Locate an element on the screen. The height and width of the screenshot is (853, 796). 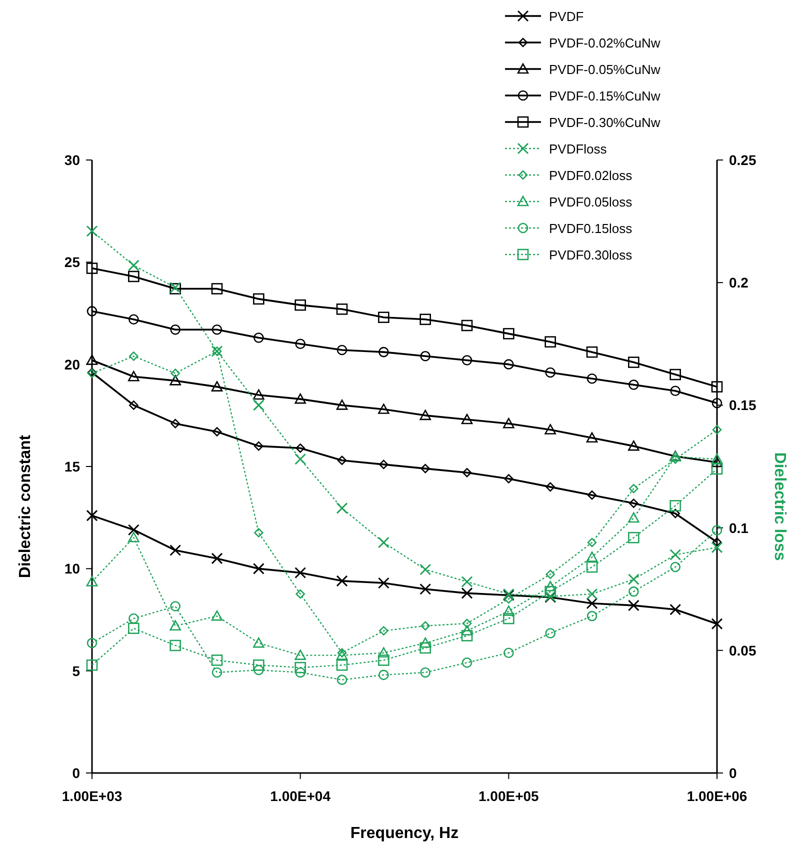
y2-tick-label: 0.05 is located at coordinates (742, 650).